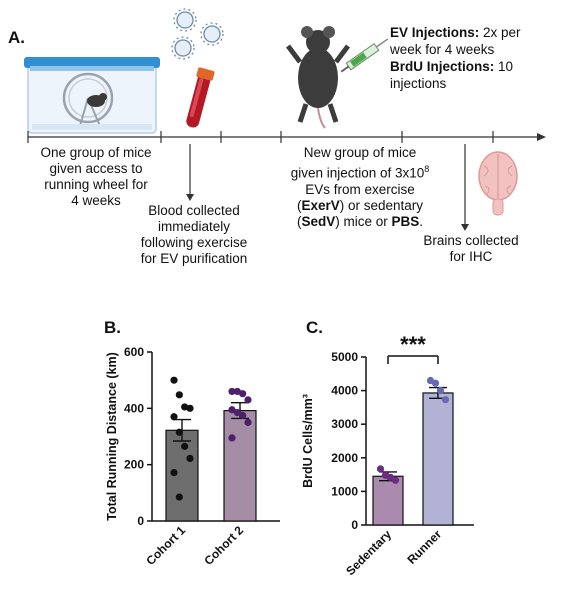  What do you see at coordinates (165, 545) in the screenshot?
I see `x-tick-label: Cohort 1` at bounding box center [165, 545].